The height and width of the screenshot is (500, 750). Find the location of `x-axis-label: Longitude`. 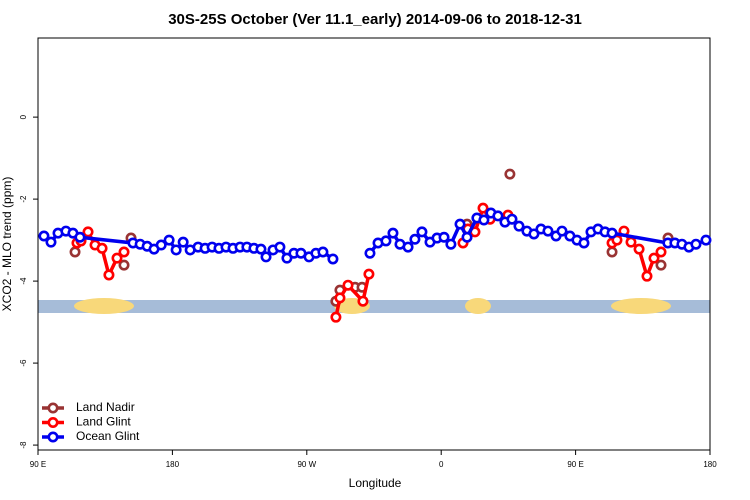

x-axis-label: Longitude is located at coordinates (375, 483).